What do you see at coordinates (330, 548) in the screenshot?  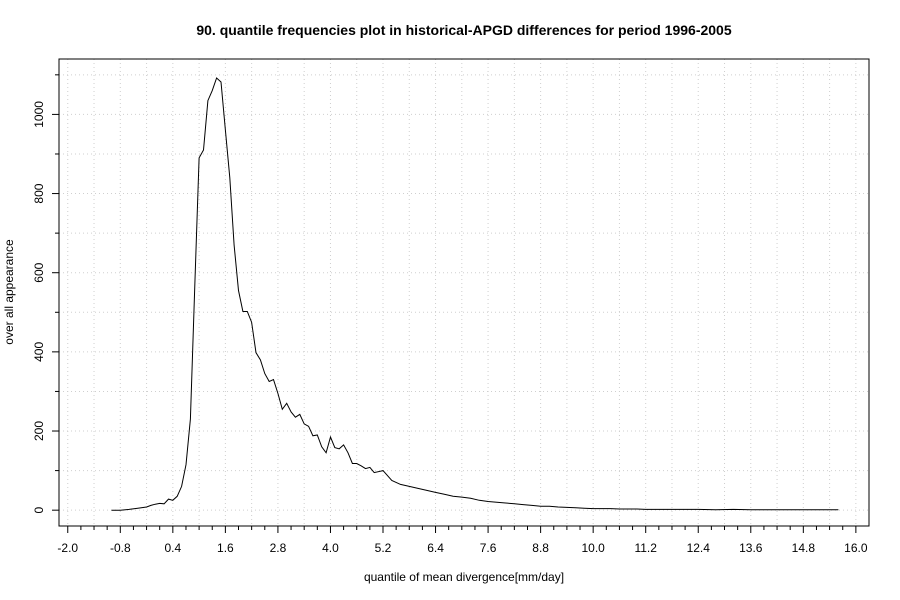 I see `x-tick-label: 4.0` at bounding box center [330, 548].